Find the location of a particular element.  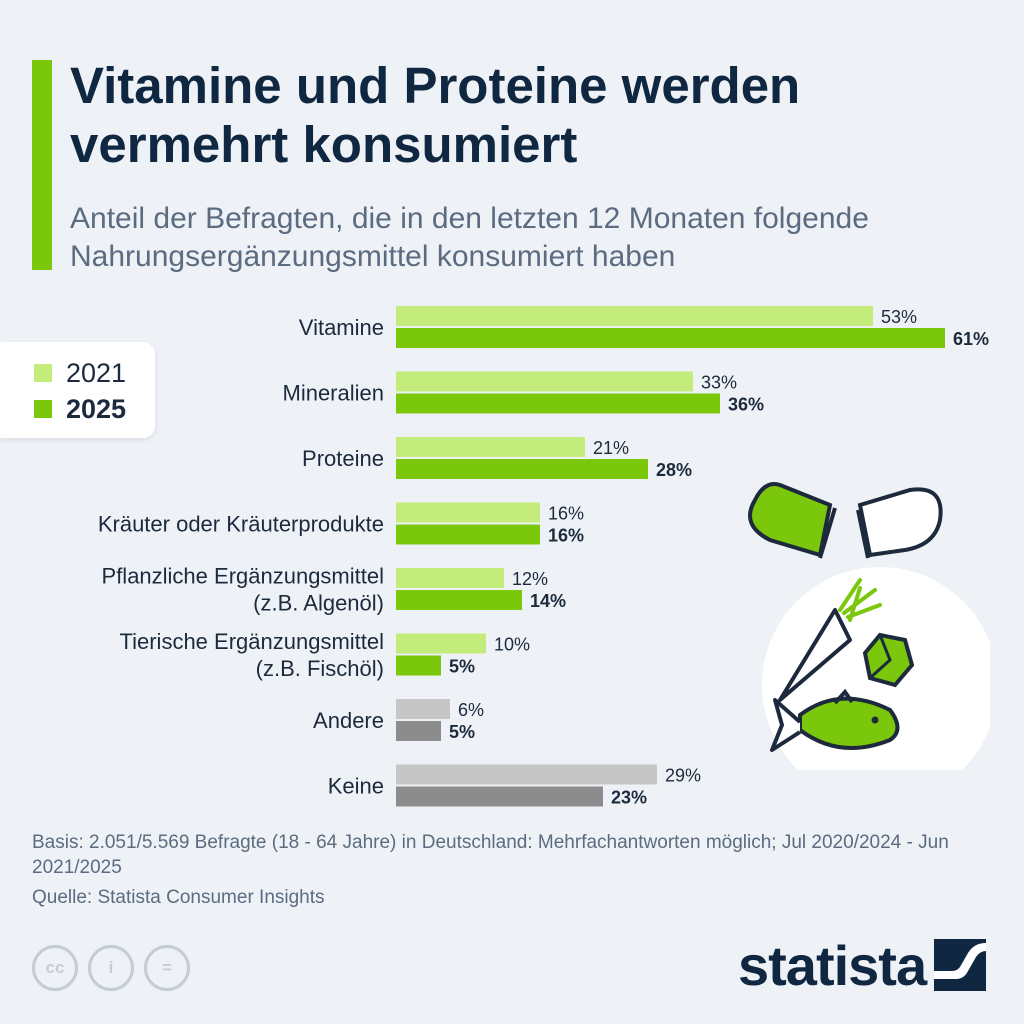

license-icons: cc i = is located at coordinates (111, 968).